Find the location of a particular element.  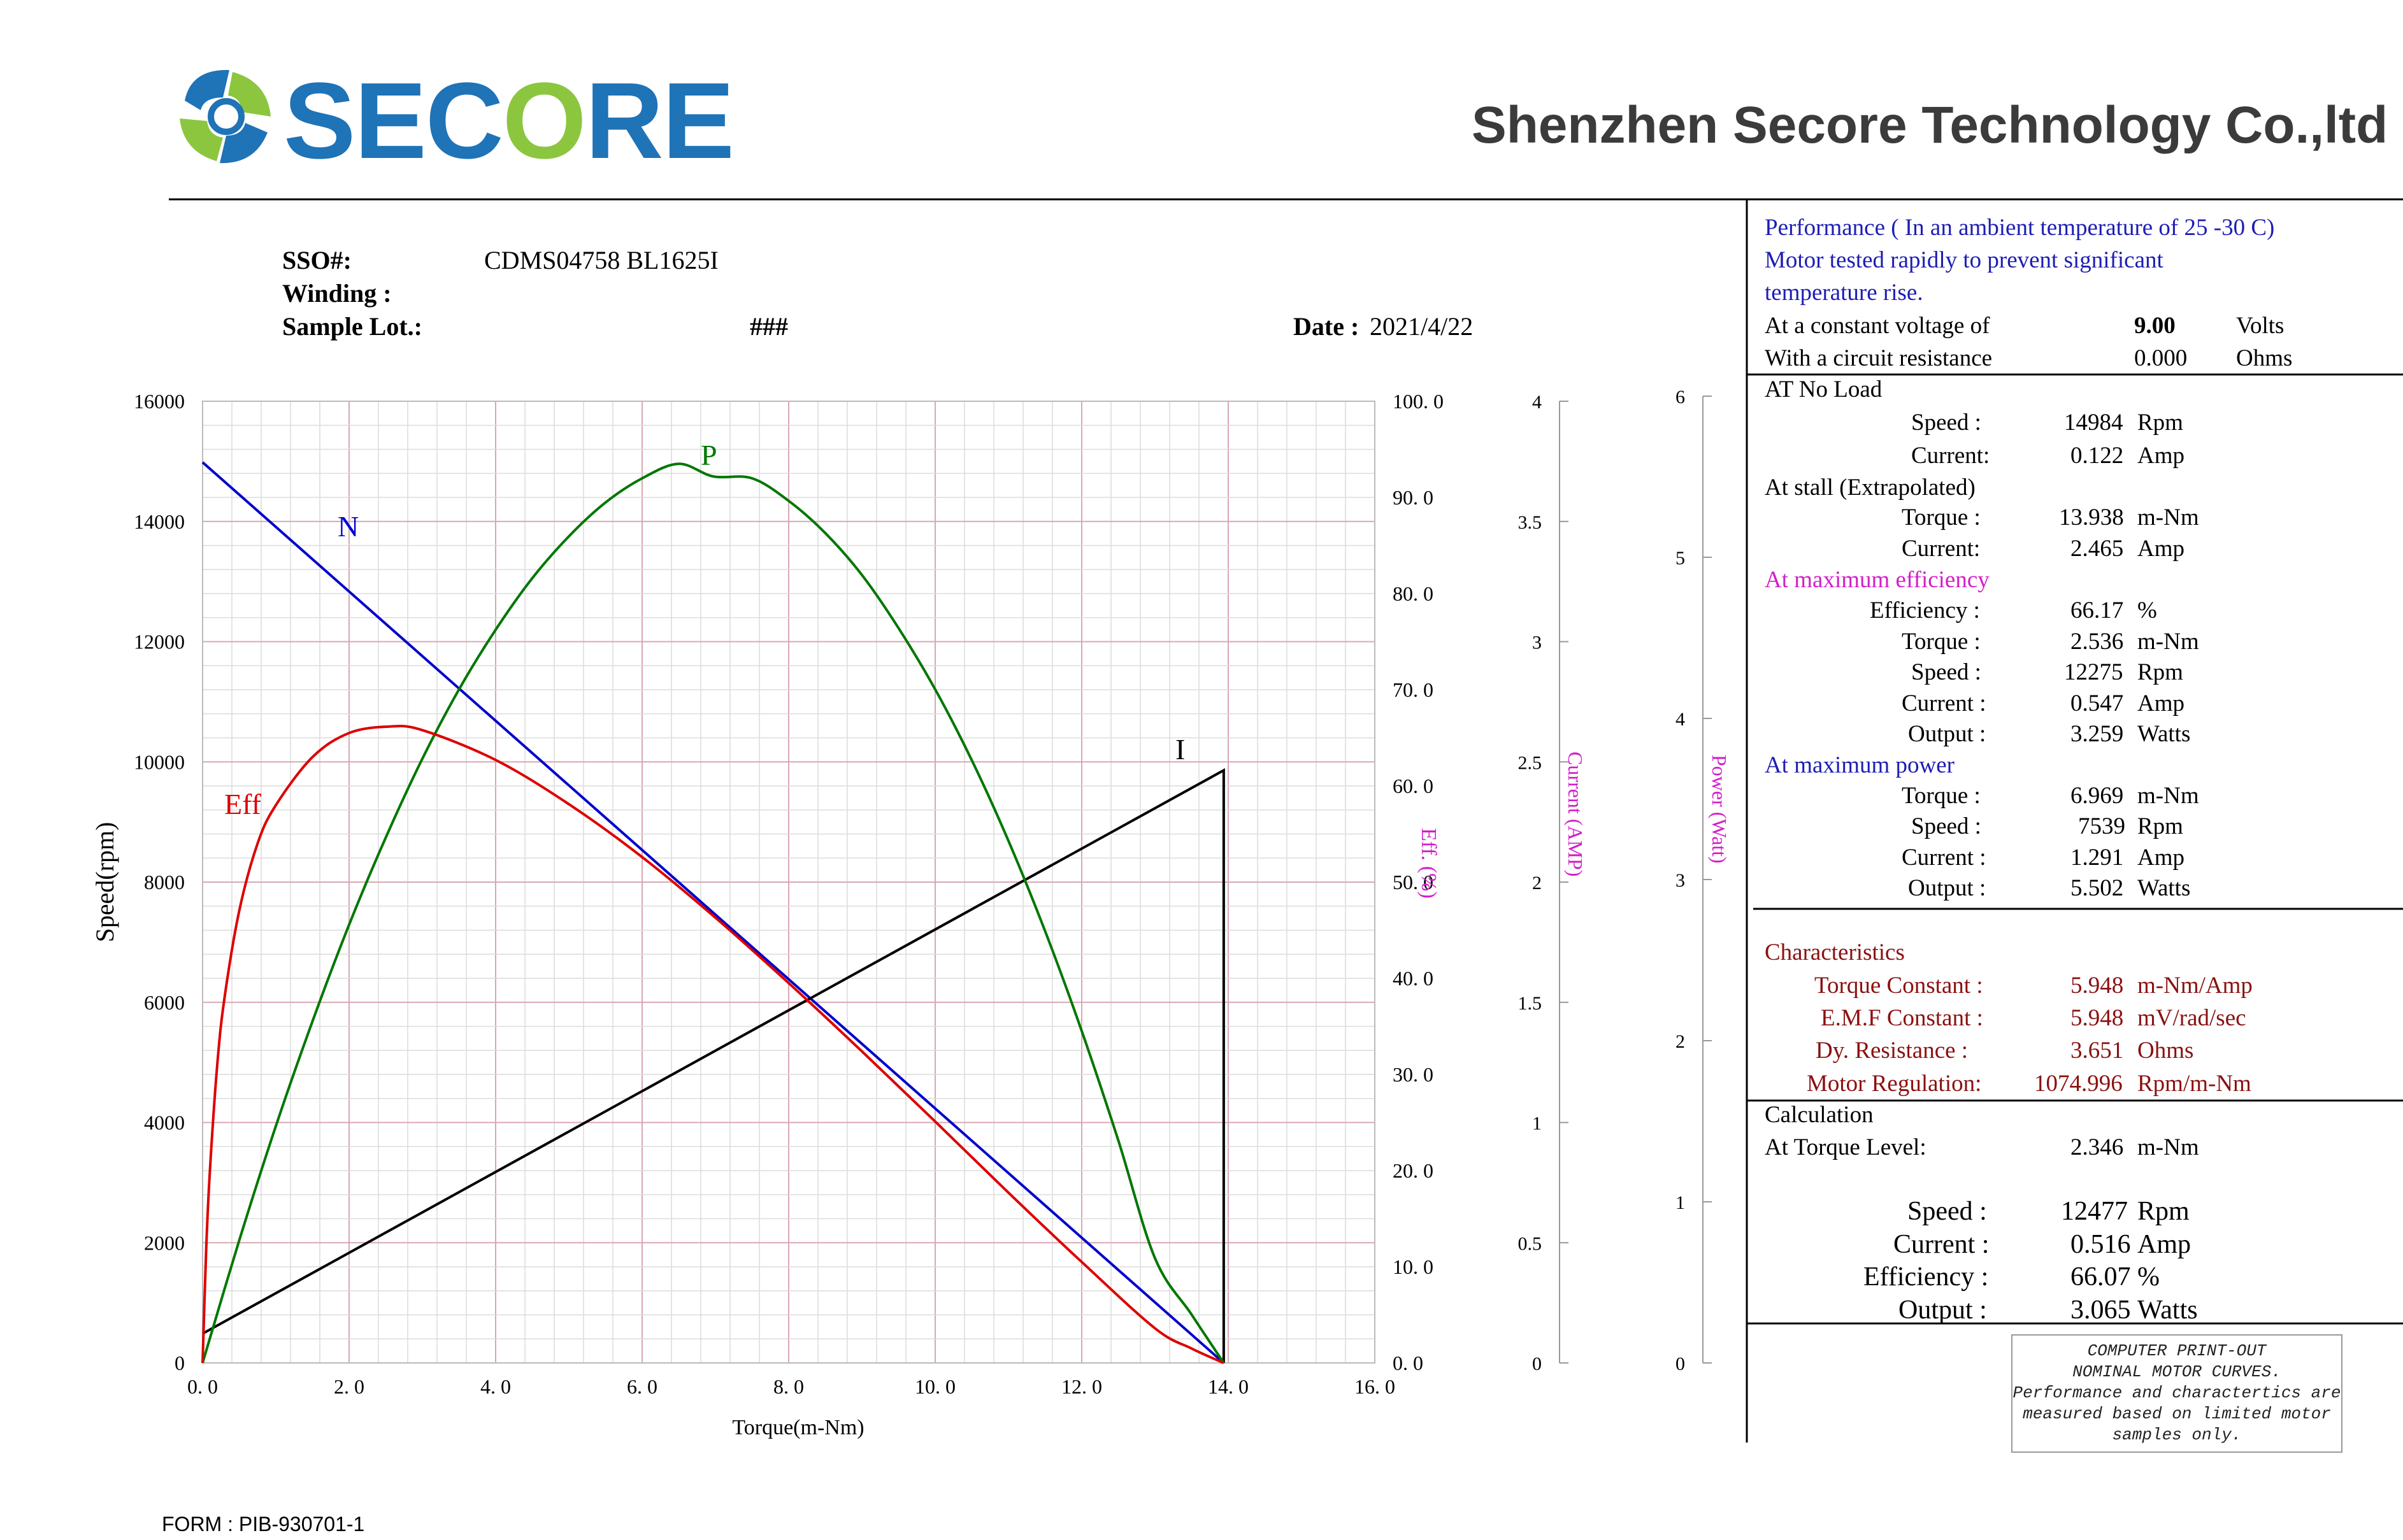

max-eff-torque-label: Torque : is located at coordinates (1941, 642).